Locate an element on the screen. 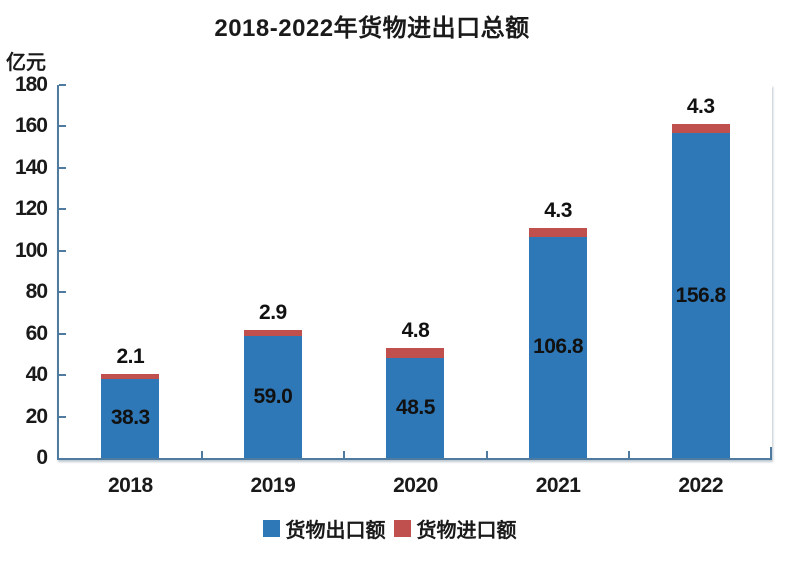 The width and height of the screenshot is (787, 563). export-value-label: 38.3 is located at coordinates (130, 418).